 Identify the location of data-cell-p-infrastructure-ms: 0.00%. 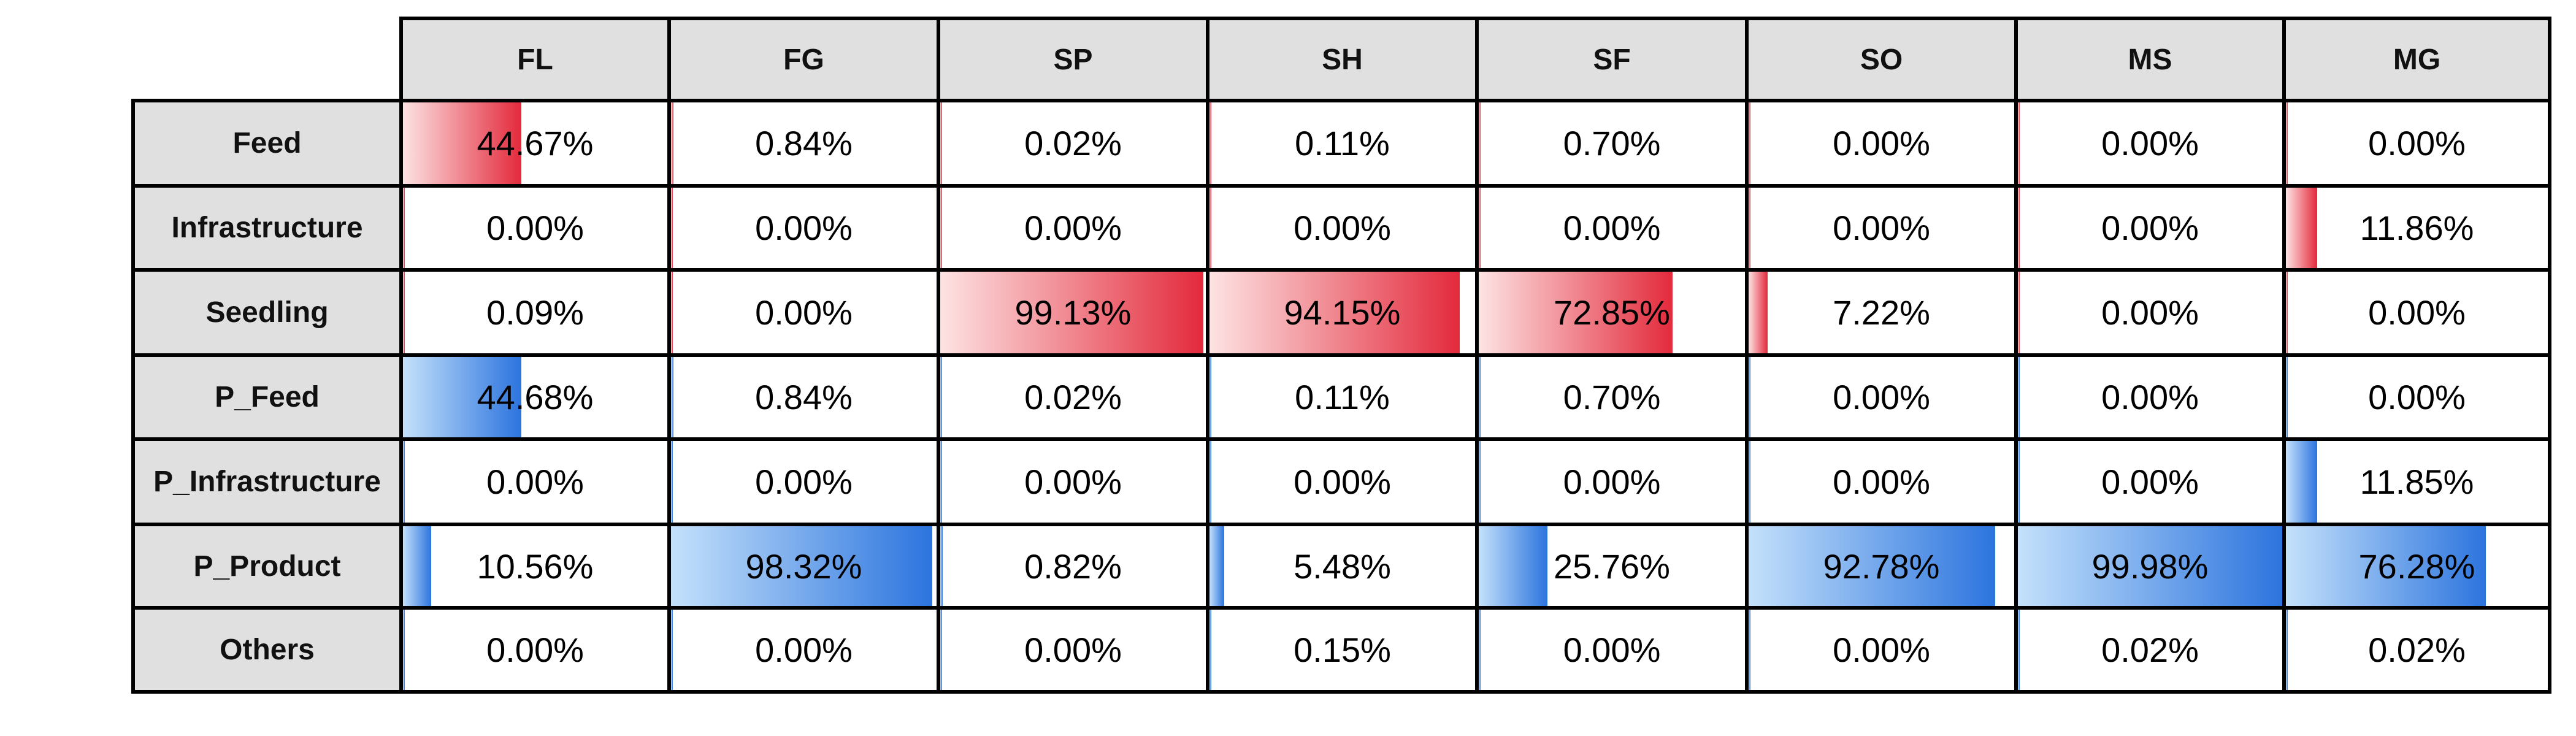
(2150, 481).